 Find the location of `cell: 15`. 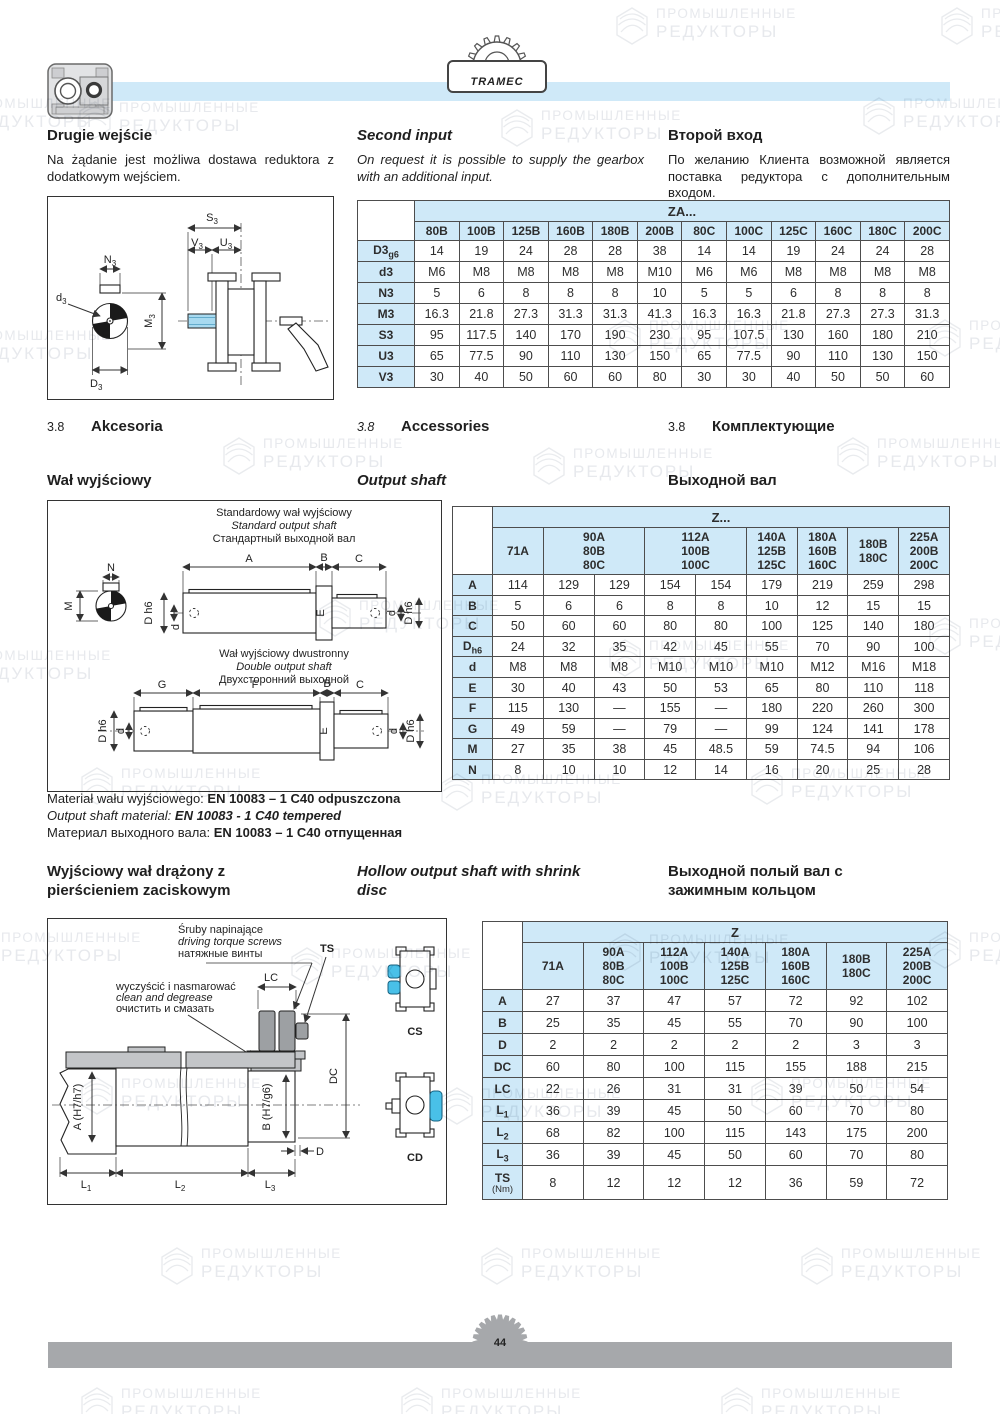

cell: 15 is located at coordinates (924, 605).